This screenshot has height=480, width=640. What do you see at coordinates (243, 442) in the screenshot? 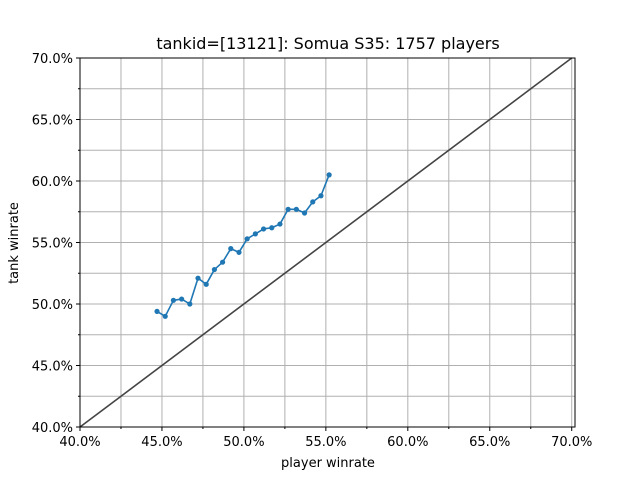
I see `x-tick-label: 50.0%` at bounding box center [243, 442].